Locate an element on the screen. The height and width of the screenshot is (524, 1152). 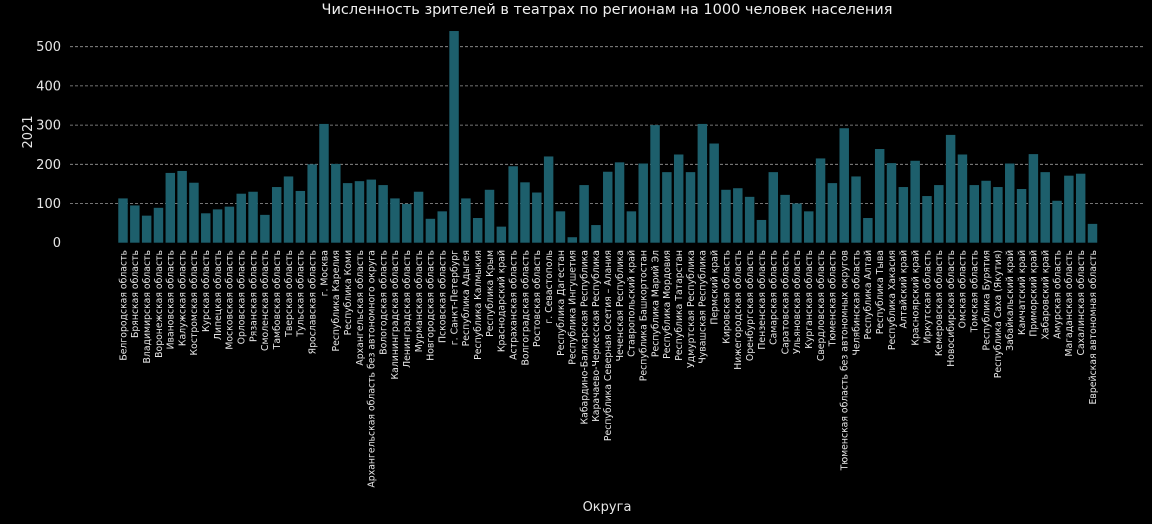
x-tick-label: г. Санкт-Петербург is located at coordinates (454, 297).